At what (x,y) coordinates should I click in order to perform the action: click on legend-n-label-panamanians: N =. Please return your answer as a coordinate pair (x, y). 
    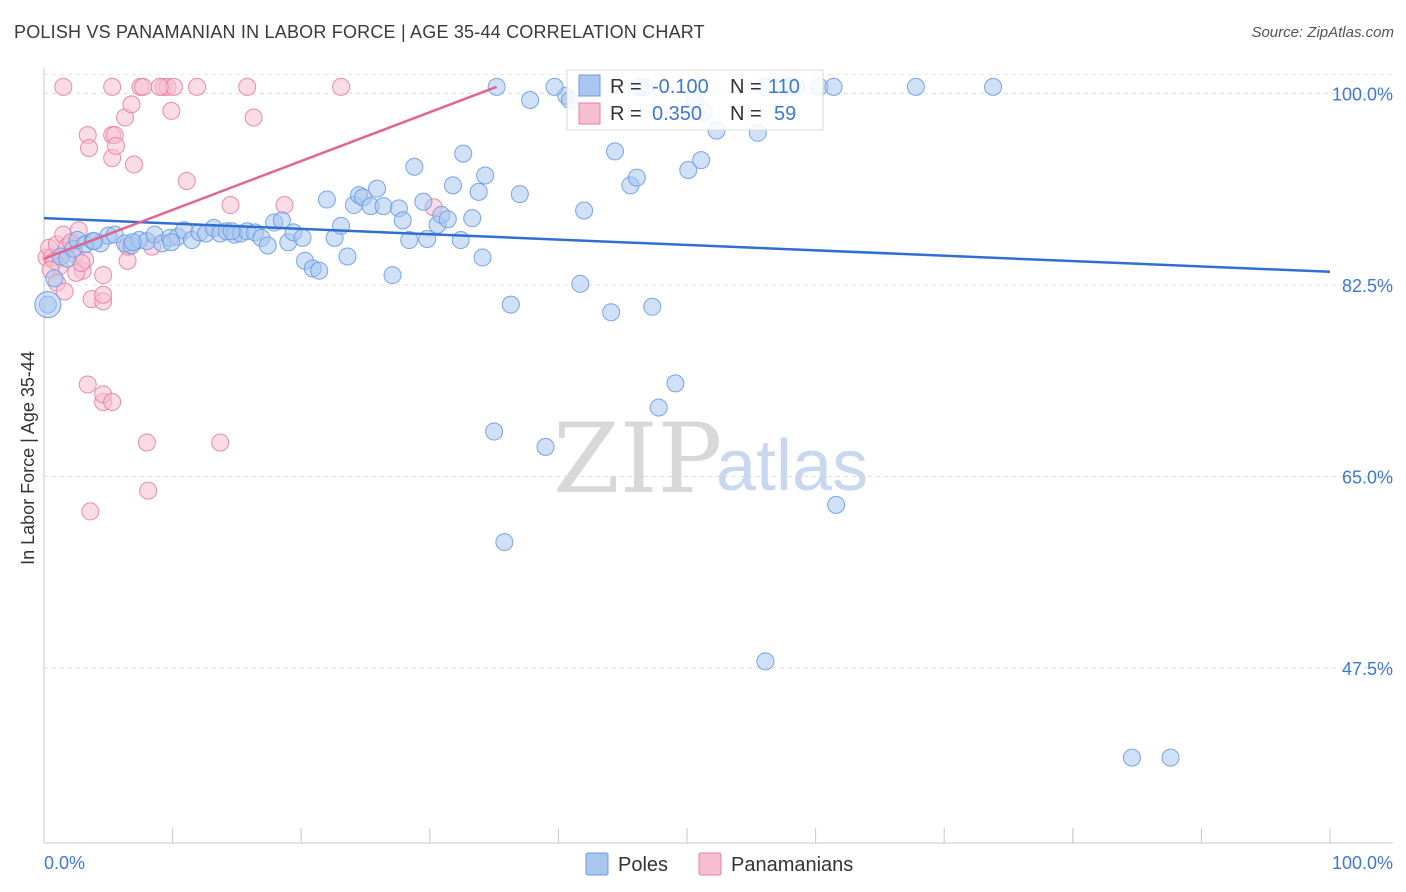
    Looking at the image, I should click on (746, 114).